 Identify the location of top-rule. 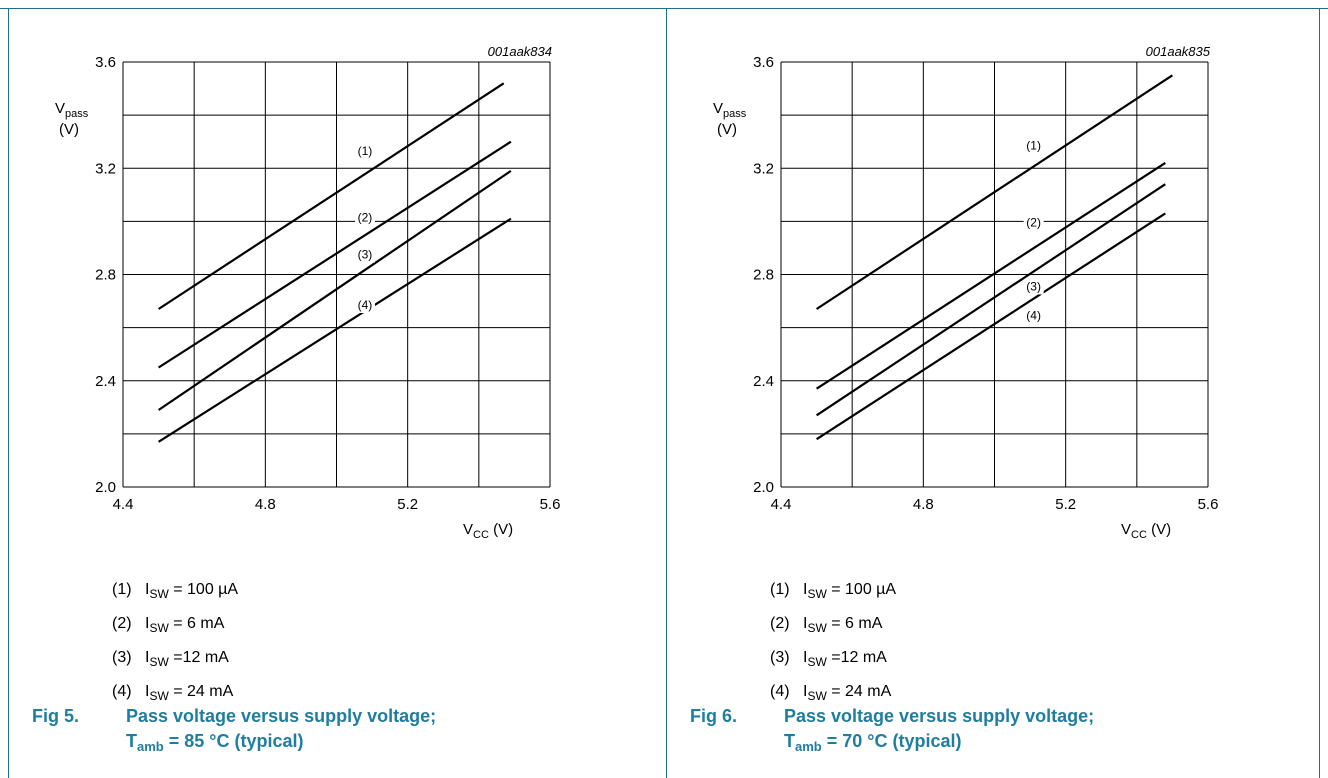
(664, 8).